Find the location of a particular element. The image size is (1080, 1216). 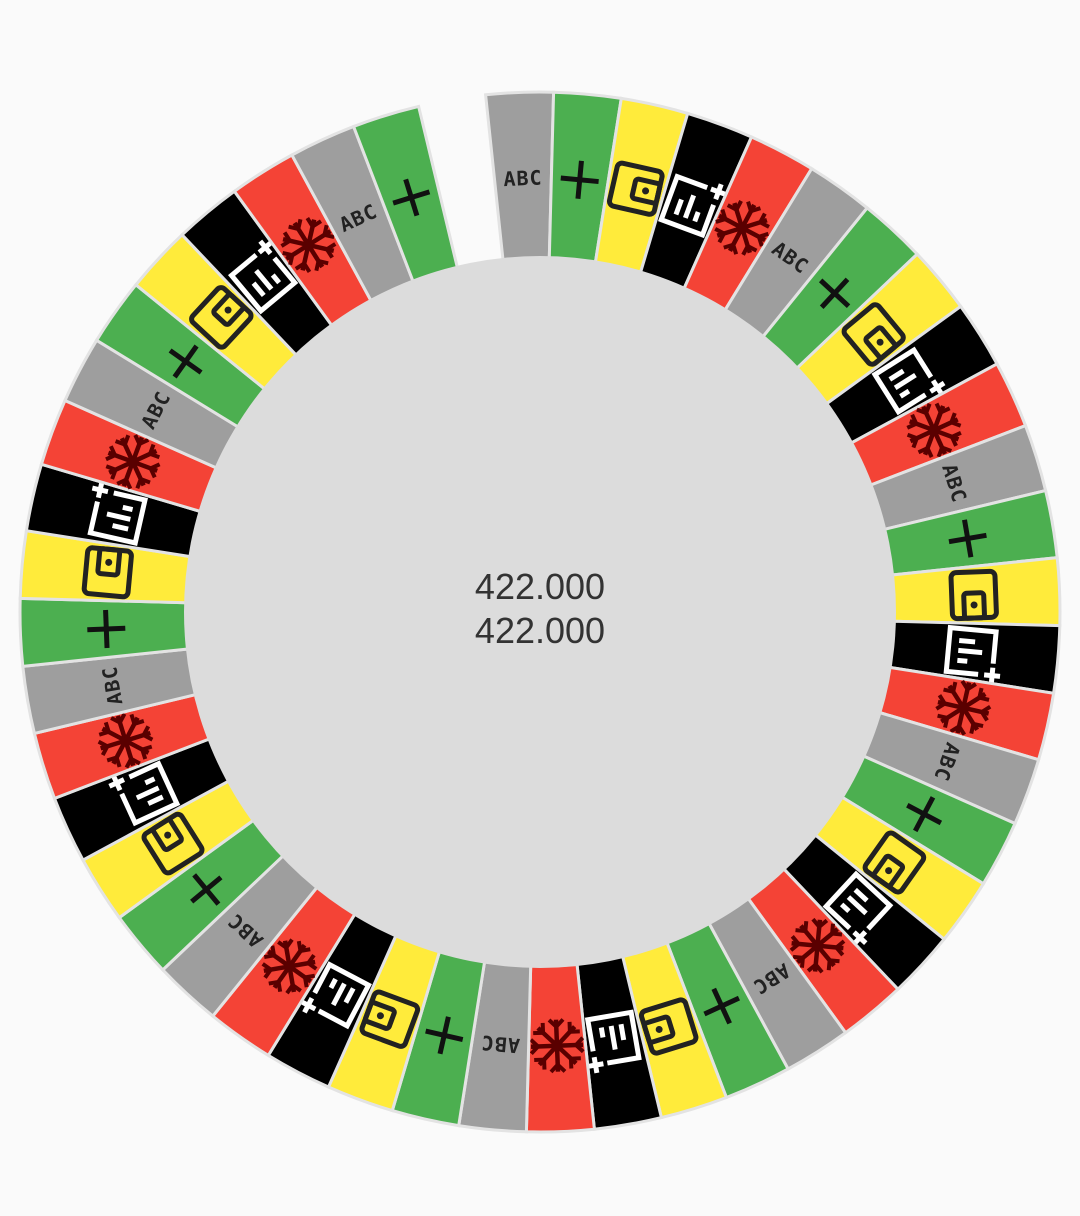

center-value-display: 422.000 422.000 is located at coordinates (540, 609).